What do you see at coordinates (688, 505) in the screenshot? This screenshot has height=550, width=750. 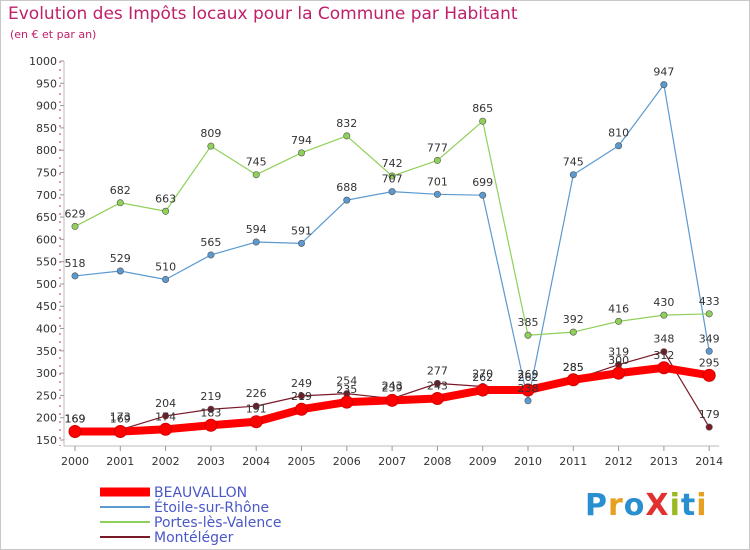 I see `logo-letter: t` at bounding box center [688, 505].